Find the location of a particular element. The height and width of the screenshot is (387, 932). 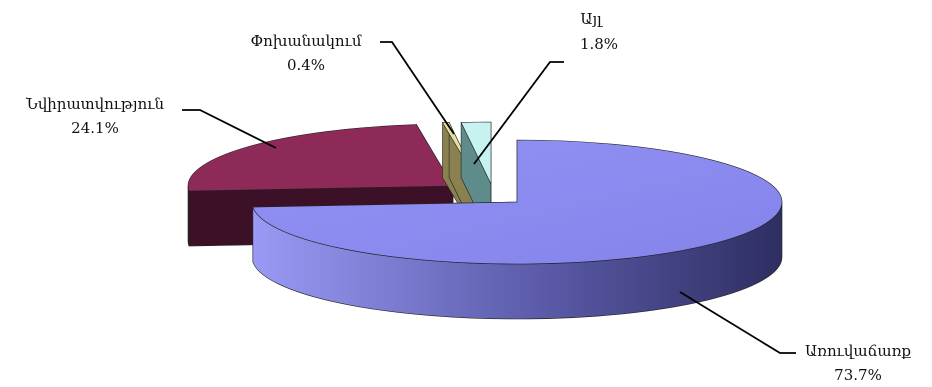

slice-value-sale: 73.7% is located at coordinates (858, 375).